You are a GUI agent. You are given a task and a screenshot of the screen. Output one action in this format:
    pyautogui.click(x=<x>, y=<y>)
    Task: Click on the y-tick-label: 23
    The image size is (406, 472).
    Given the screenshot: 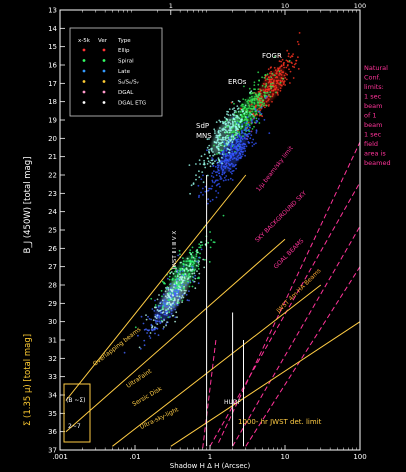 What is the action you would take?
    pyautogui.click(x=52, y=194)
    